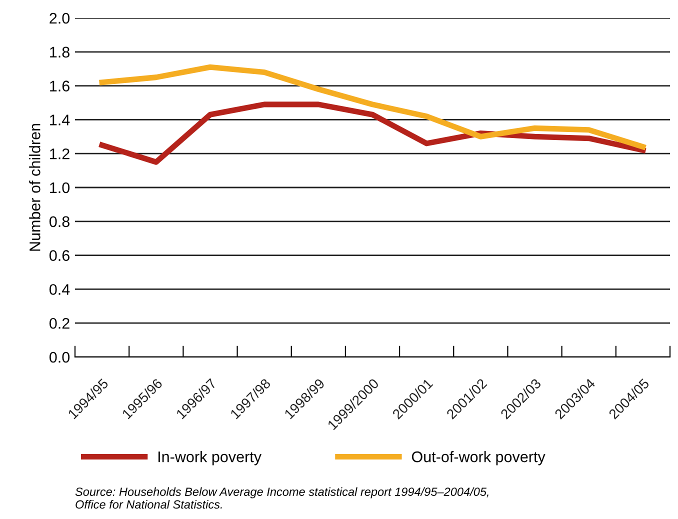  What do you see at coordinates (60, 154) in the screenshot?
I see `y-tick-label: 1.2` at bounding box center [60, 154].